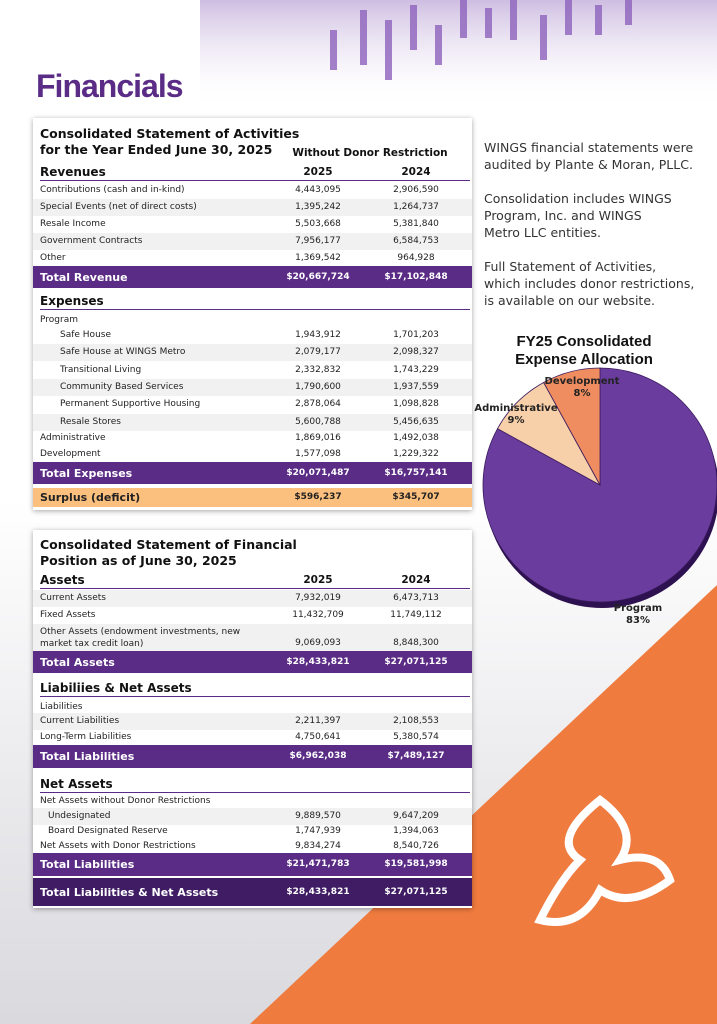 Image resolution: width=717 pixels, height=1024 pixels. Describe the element at coordinates (252, 864) in the screenshot. I see `total-row: Total Liabilities $21,471,783 $19,581,998` at that location.